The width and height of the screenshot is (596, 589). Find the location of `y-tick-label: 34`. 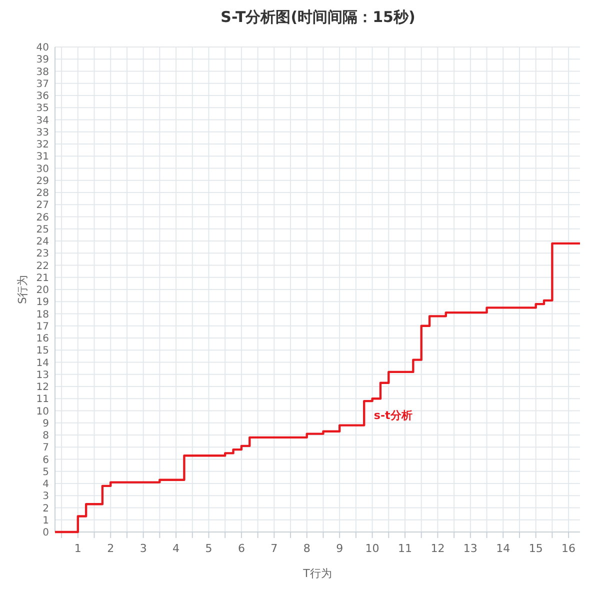

y-tick-label: 34 is located at coordinates (42, 120).